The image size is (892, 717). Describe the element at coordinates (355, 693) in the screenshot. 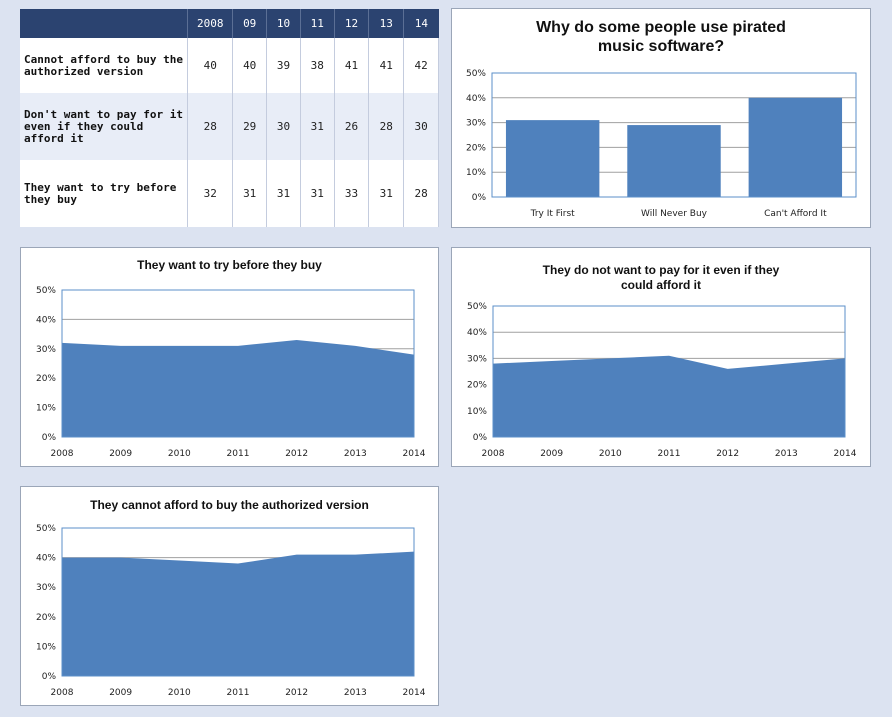

I see `x-tick-label: 2013` at that location.